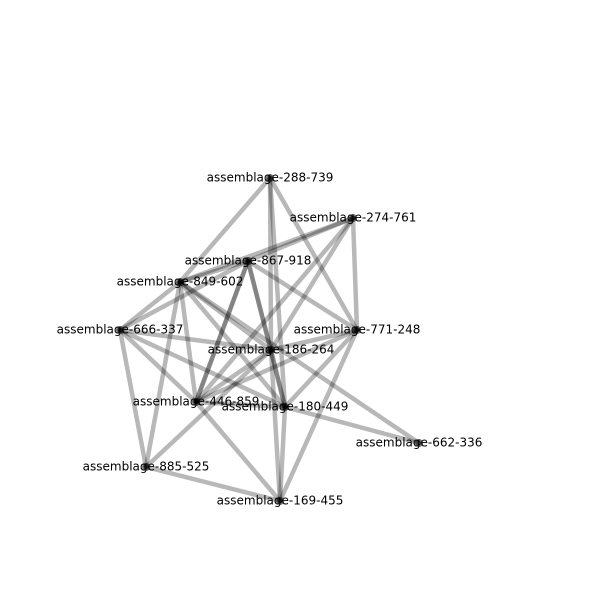 This screenshot has width=600, height=600. I want to click on node-label: assemblage-274-761, so click(353, 218).